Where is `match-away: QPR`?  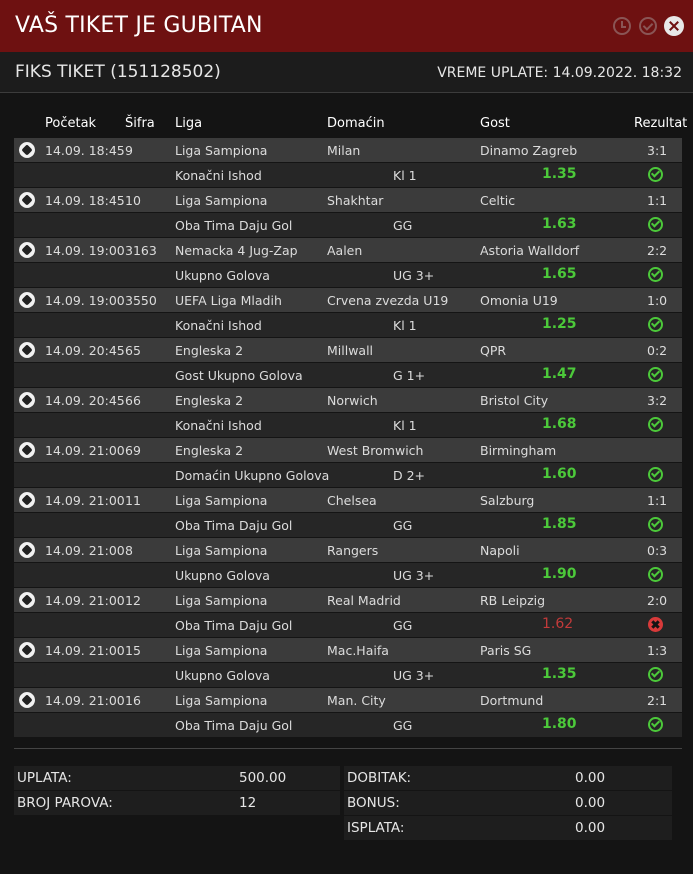 match-away: QPR is located at coordinates (493, 350).